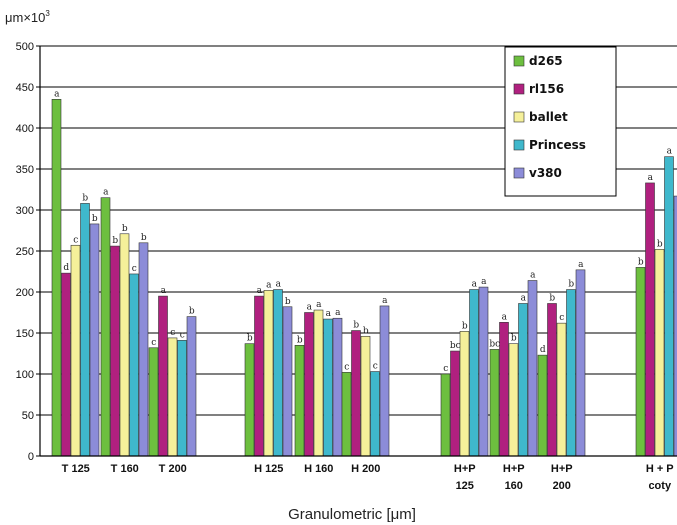 The height and width of the screenshot is (525, 677). What do you see at coordinates (533, 276) in the screenshot?
I see `data-label-v380-7: a` at bounding box center [533, 276].